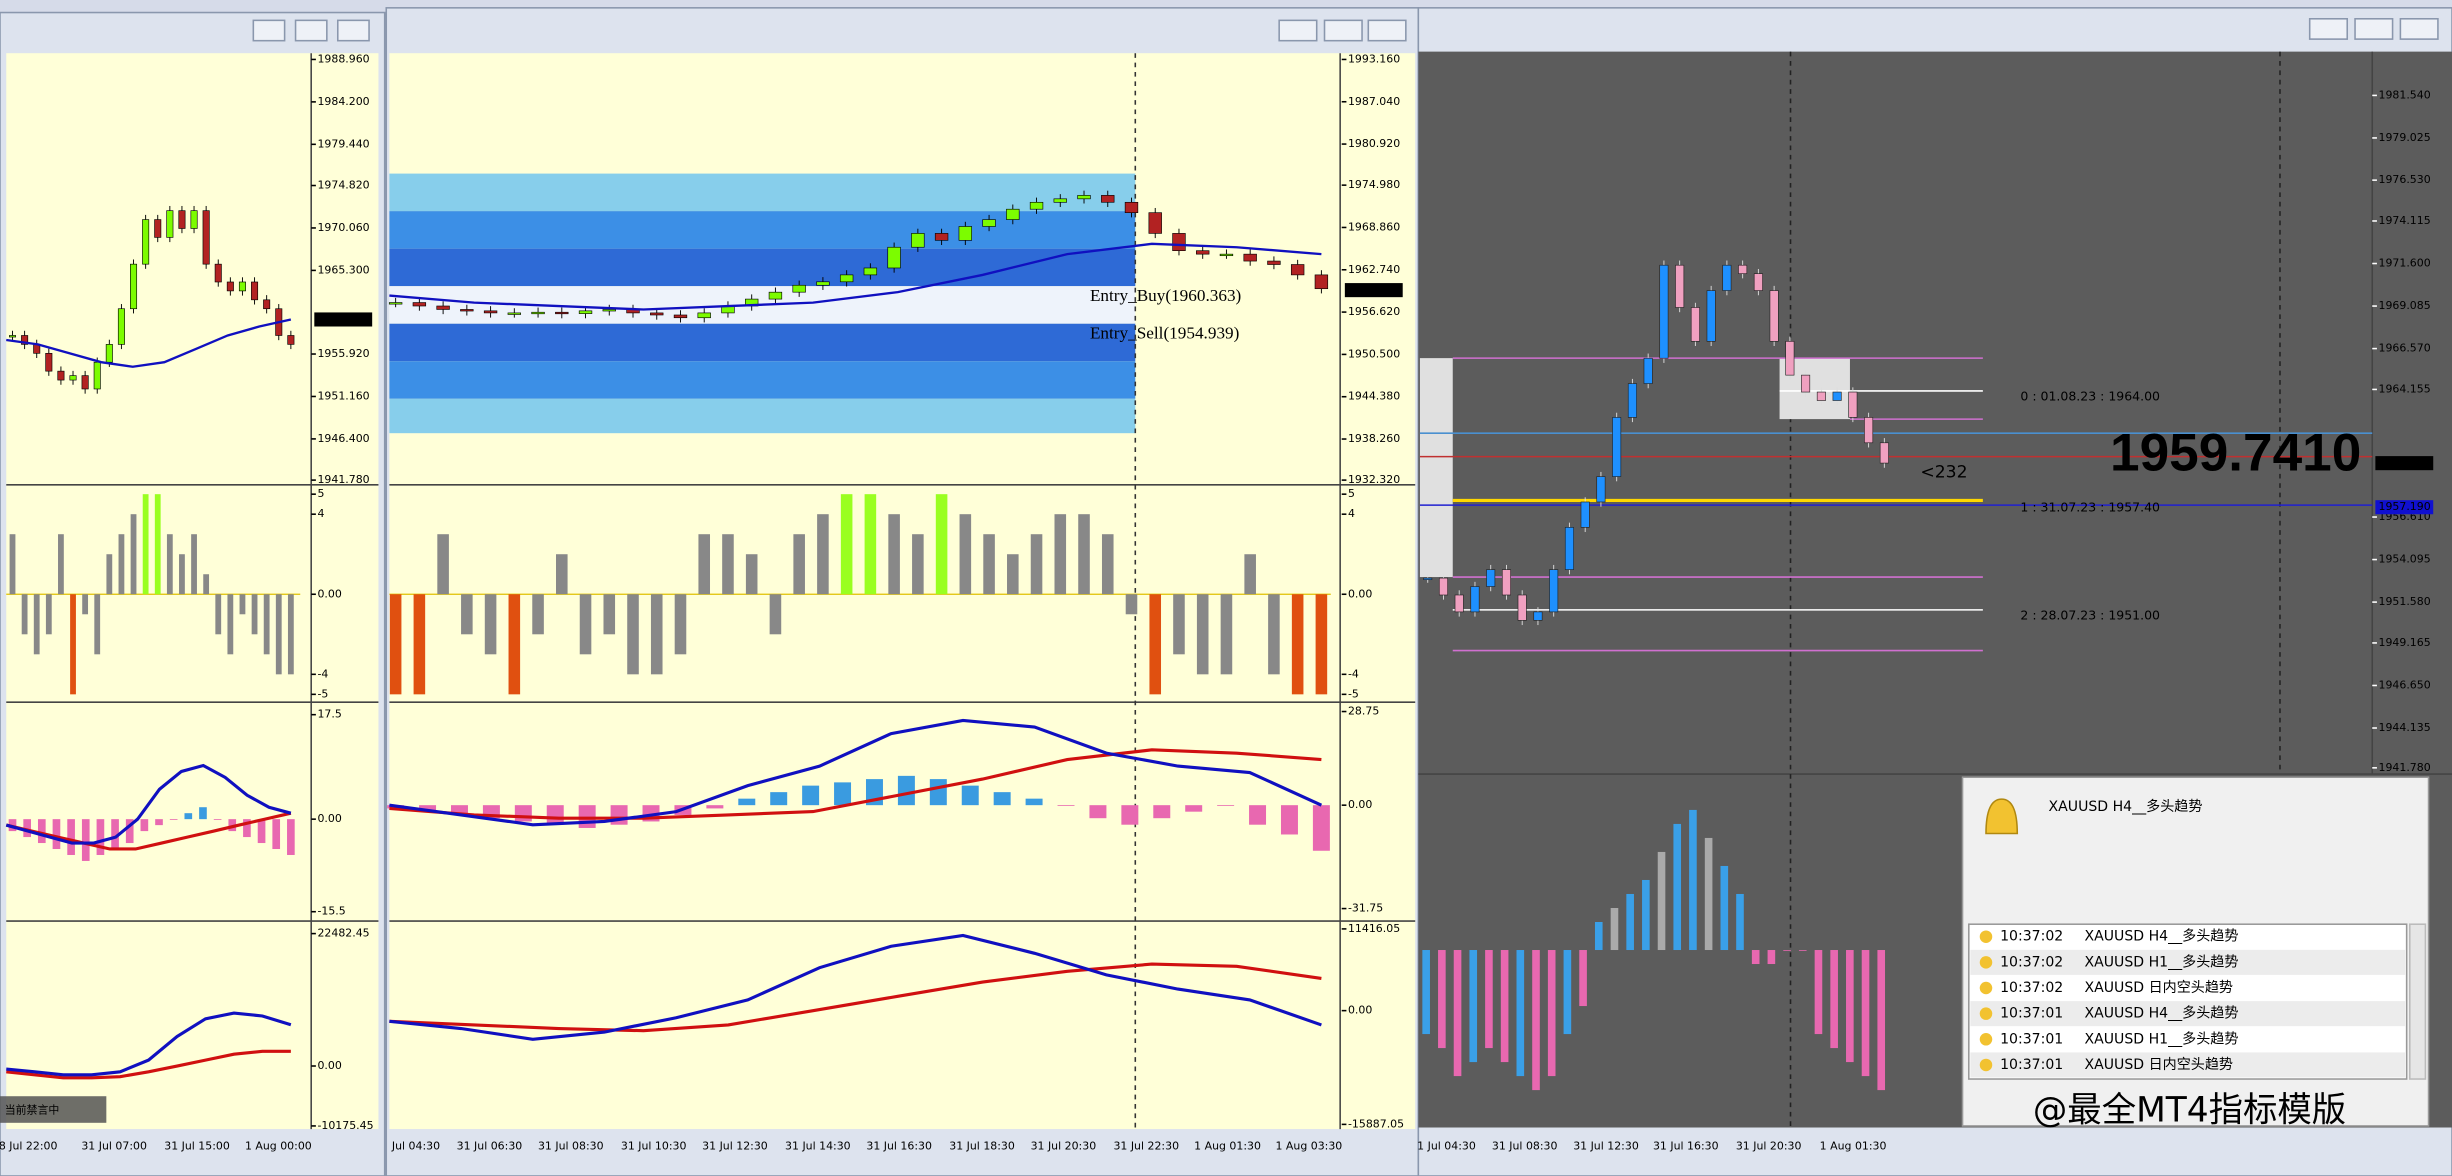 This screenshot has height=1176, width=2452. I want to click on current-price-tag, so click(343, 319).